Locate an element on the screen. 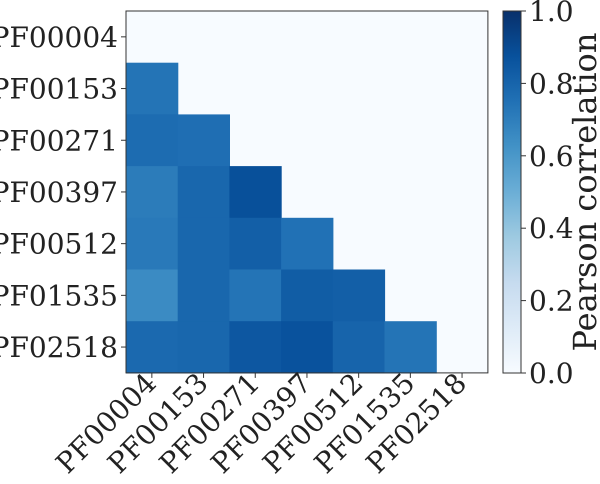  heatmap-cell-PF00397-PF00004 is located at coordinates (152, 192).